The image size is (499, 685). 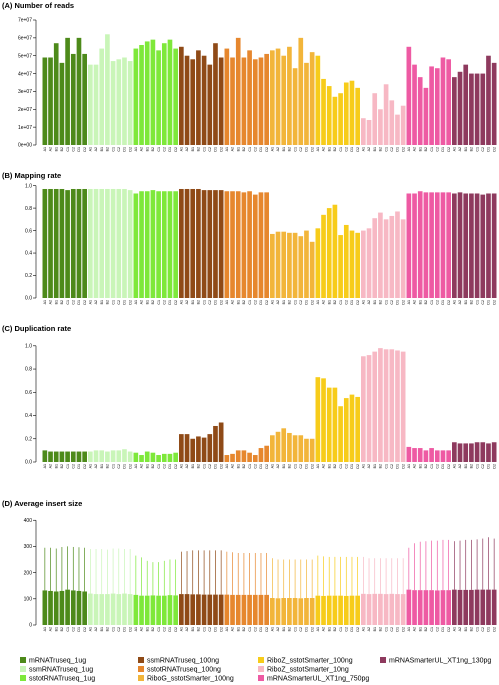 I want to click on panel-c-x-tick-label: D1, so click(x=443, y=466).